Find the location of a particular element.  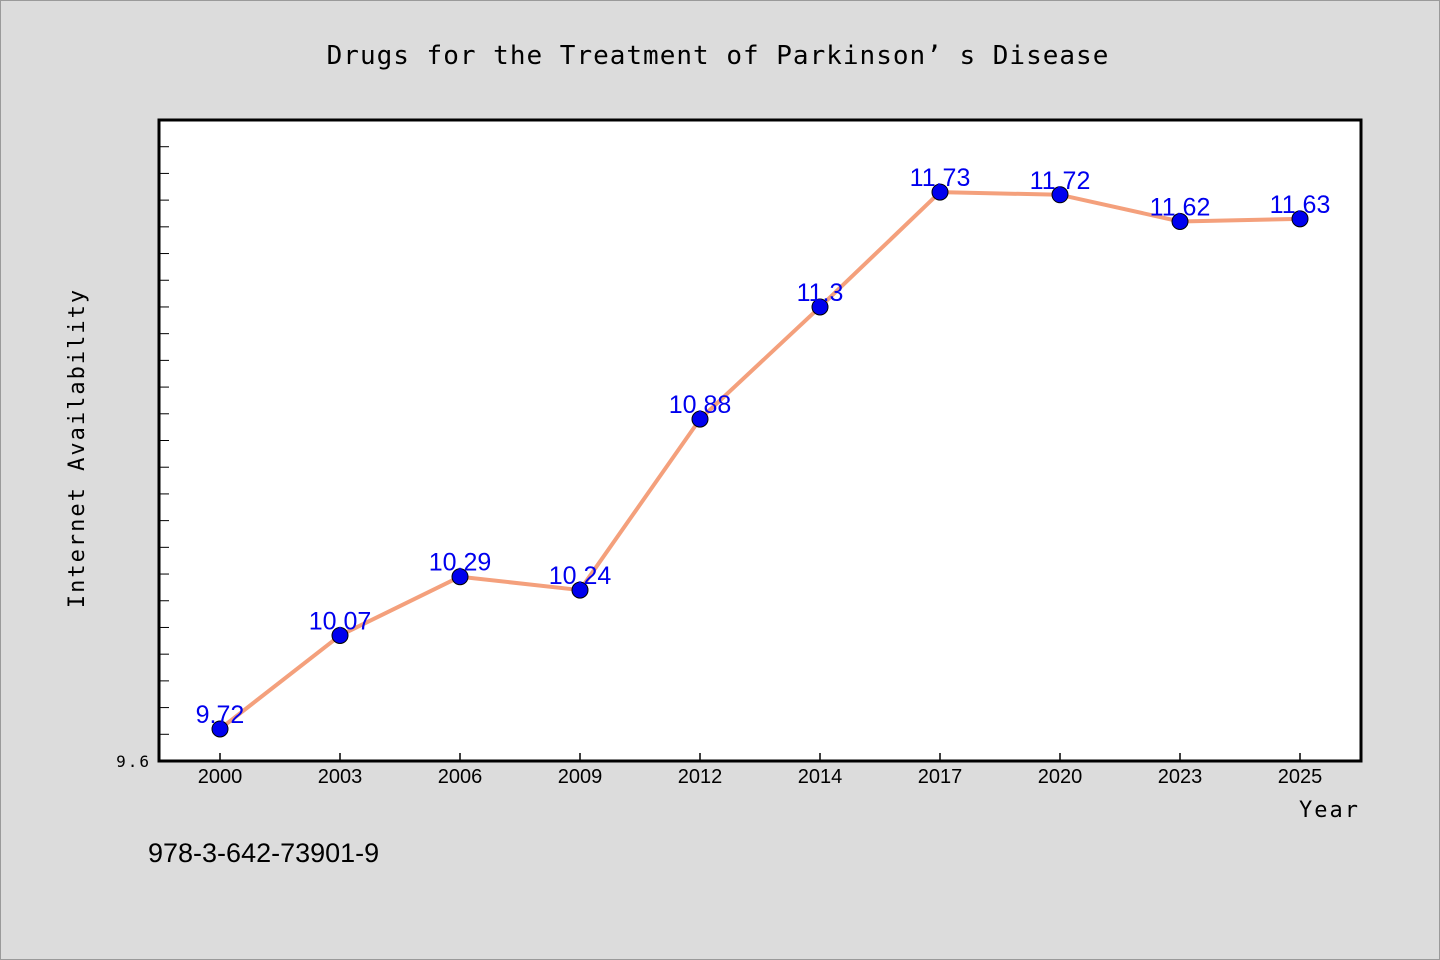

y-tick-label: 9.6 is located at coordinates (133, 761).